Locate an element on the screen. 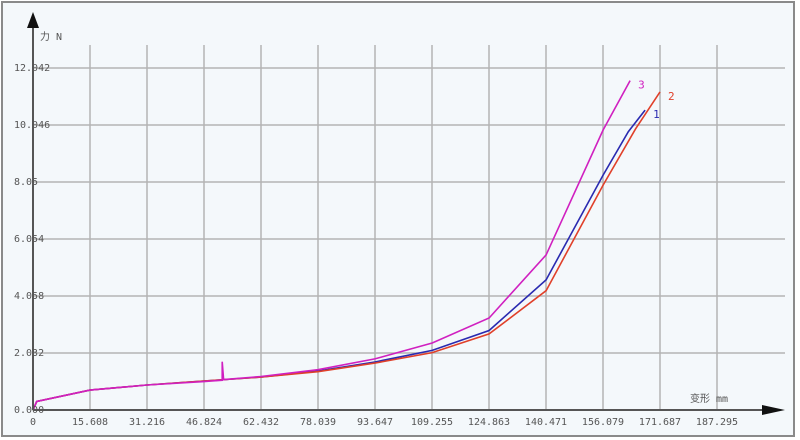  series-label-2: 2 is located at coordinates (671, 96).